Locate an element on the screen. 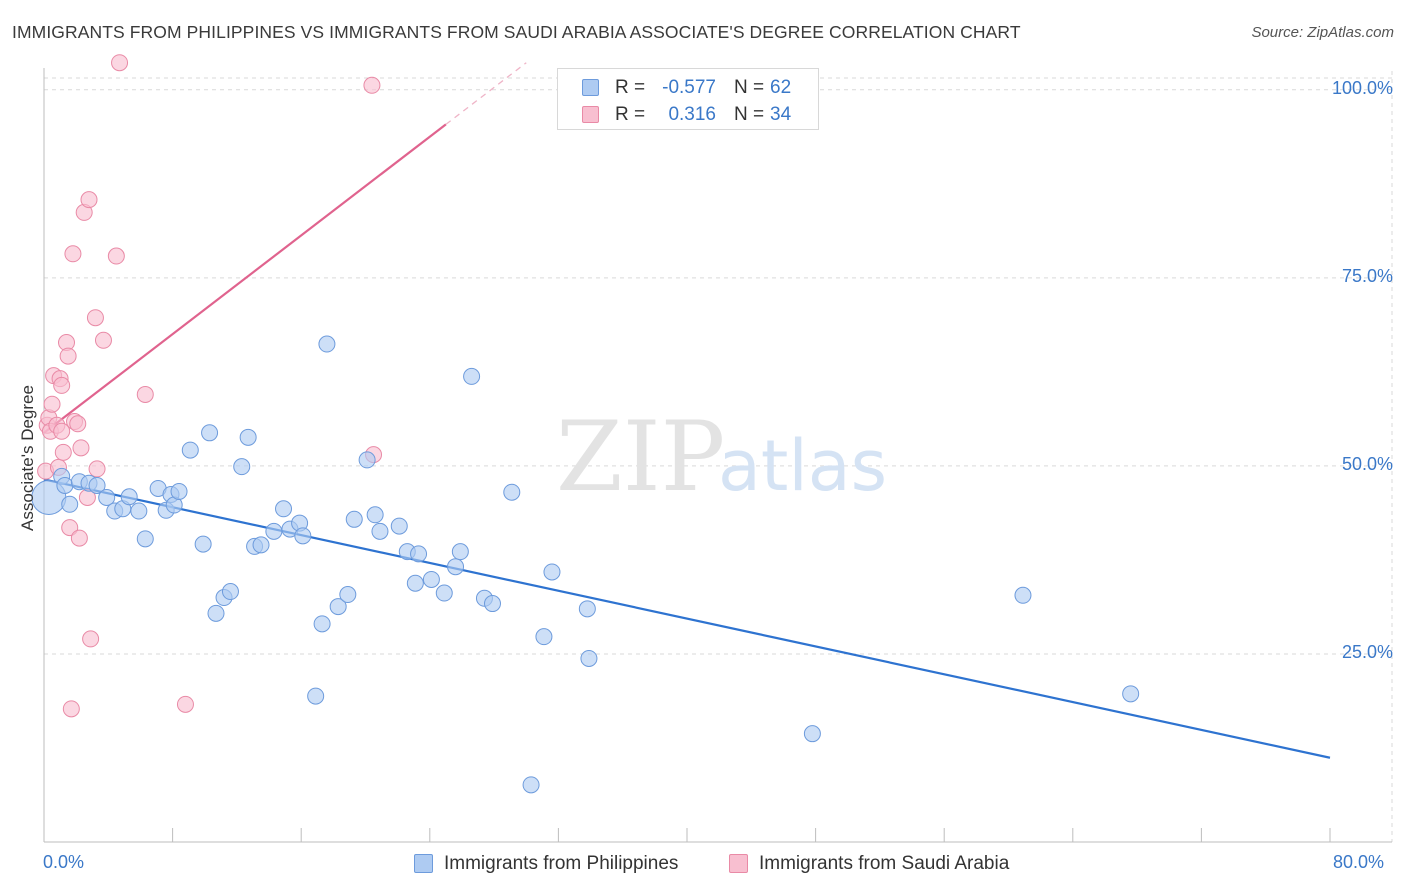  legend-series-name: Immigrants from Philippines is located at coordinates (561, 863).